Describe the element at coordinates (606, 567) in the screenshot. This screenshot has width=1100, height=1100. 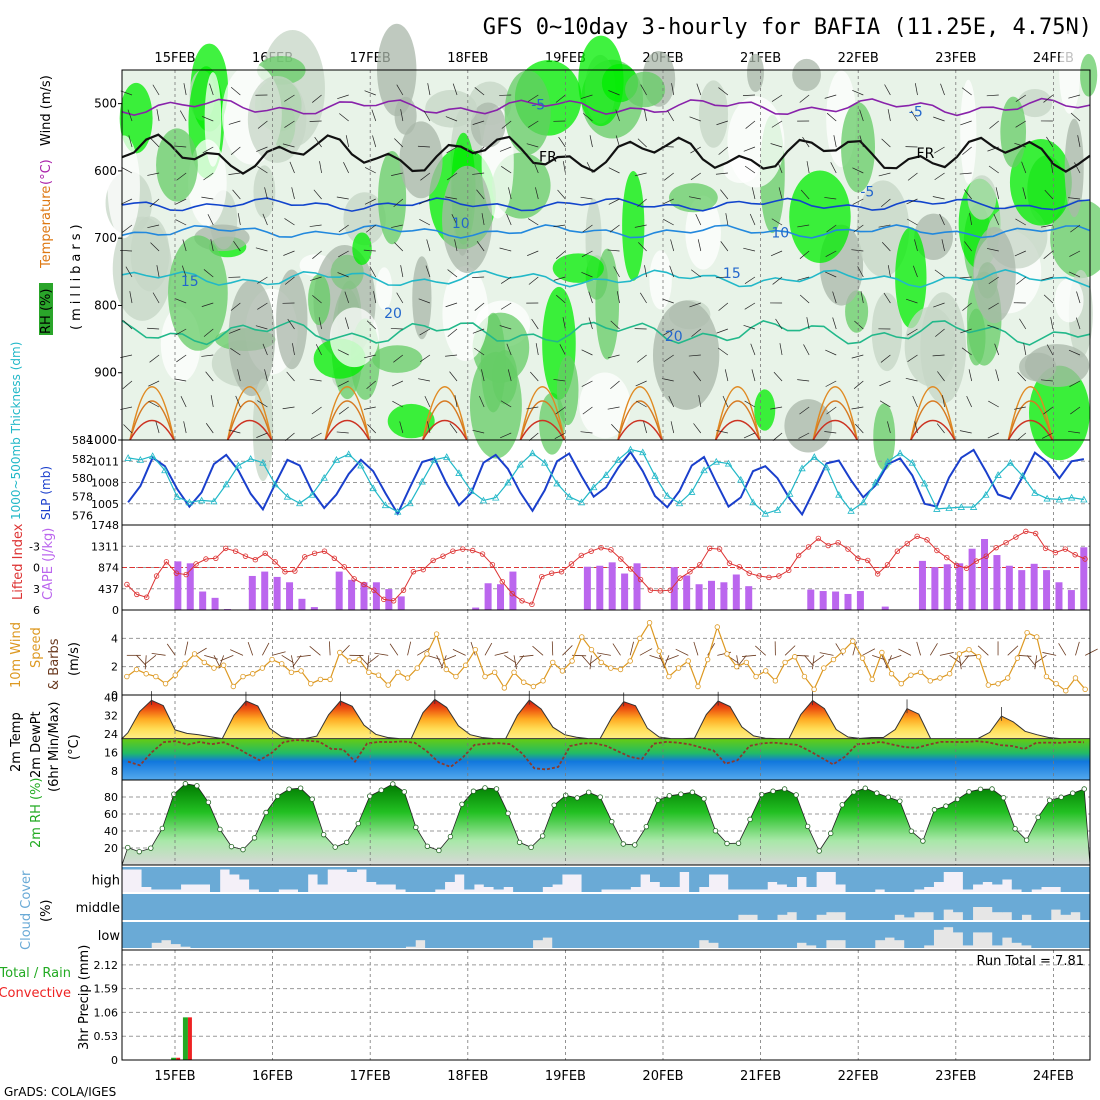
I see `lifted-index-line` at that location.